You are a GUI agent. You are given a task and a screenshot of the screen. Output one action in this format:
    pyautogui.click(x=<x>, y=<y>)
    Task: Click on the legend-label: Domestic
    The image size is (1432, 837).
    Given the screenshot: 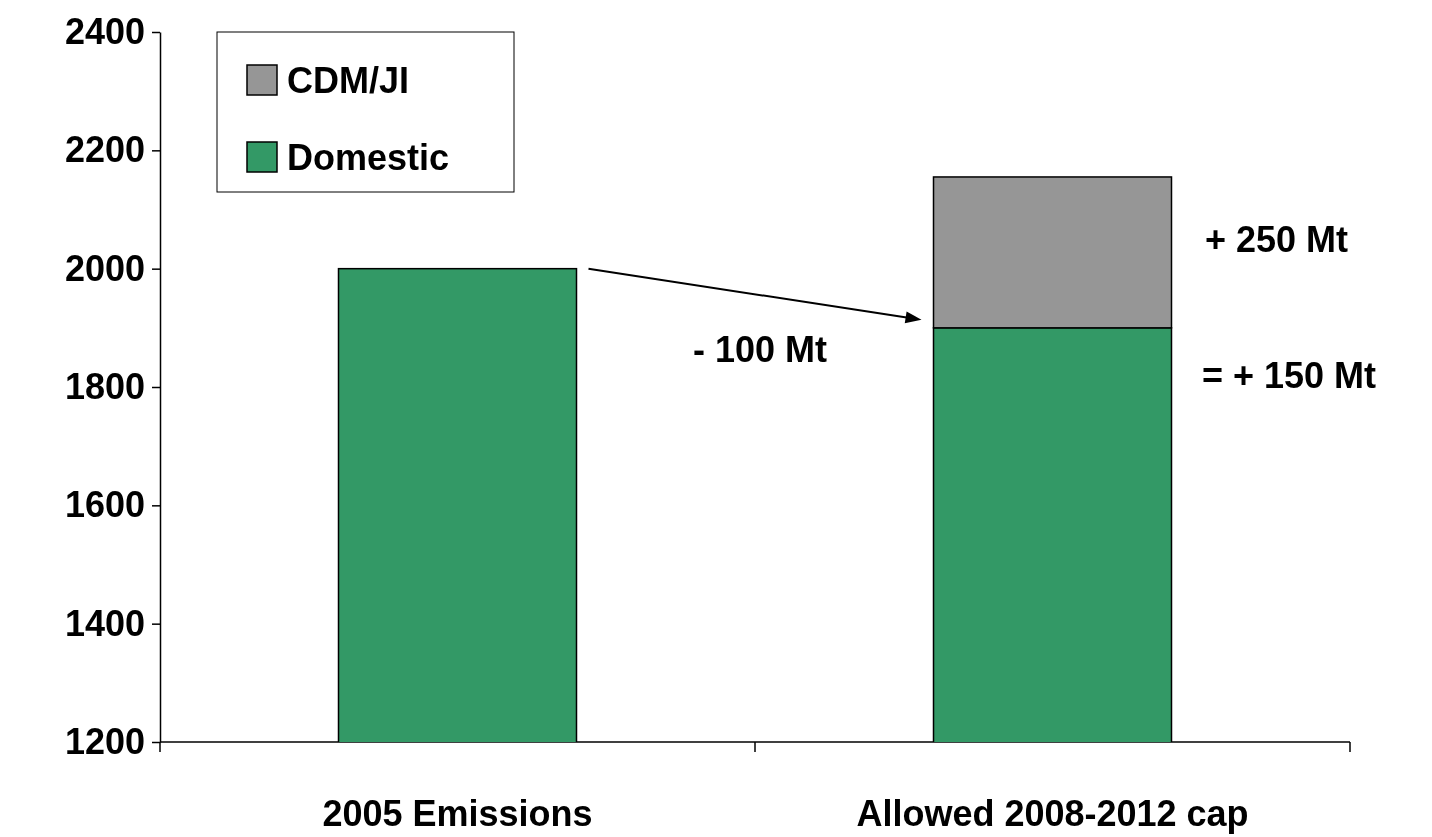 What is the action you would take?
    pyautogui.click(x=368, y=157)
    